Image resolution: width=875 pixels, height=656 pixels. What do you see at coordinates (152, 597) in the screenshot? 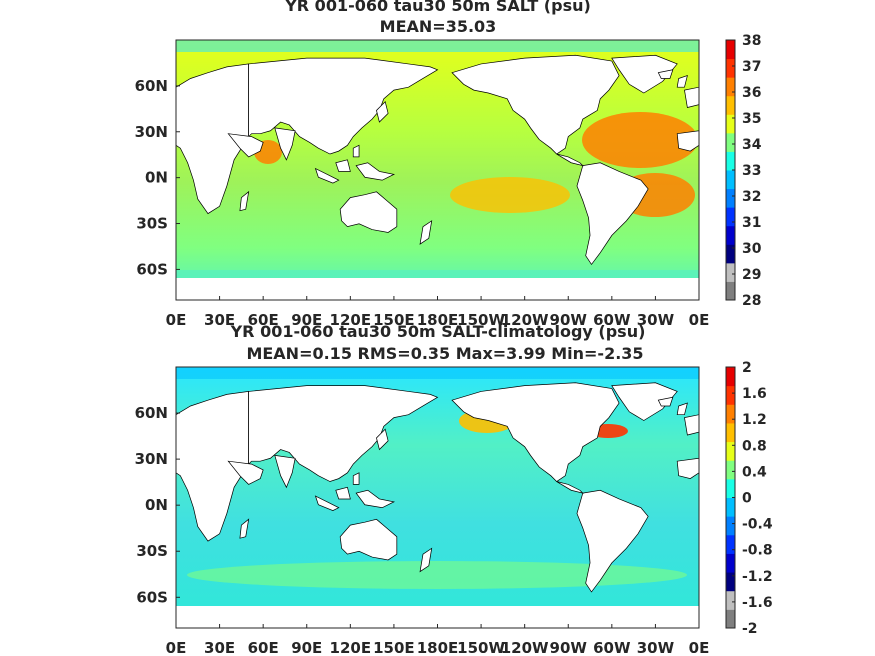
I see `bottom-y-tick-label: 60S` at bounding box center [152, 597].